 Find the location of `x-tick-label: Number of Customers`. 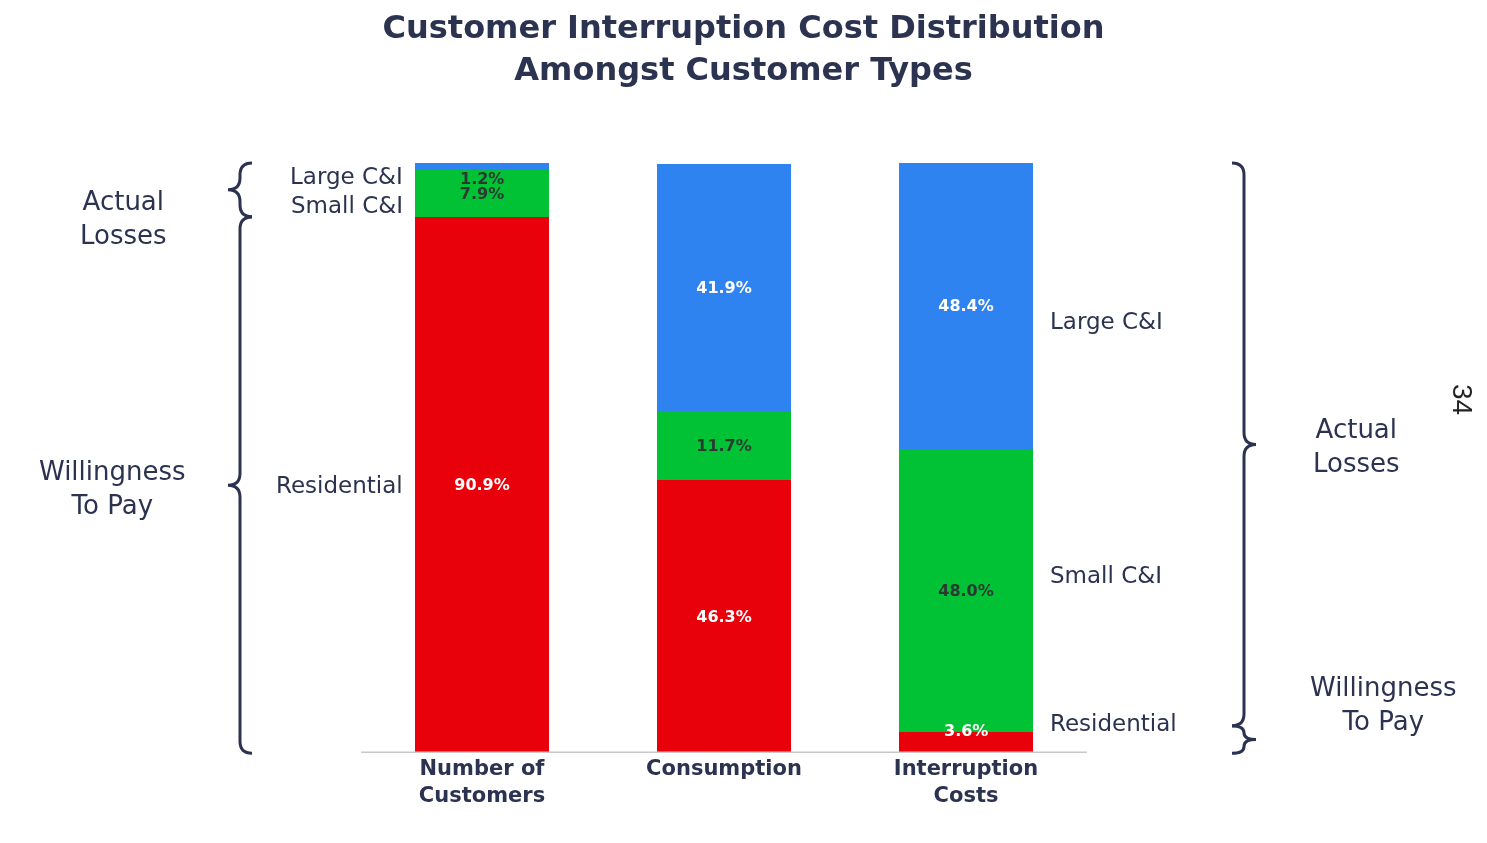

x-tick-label: Number of Customers is located at coordinates (482, 782).